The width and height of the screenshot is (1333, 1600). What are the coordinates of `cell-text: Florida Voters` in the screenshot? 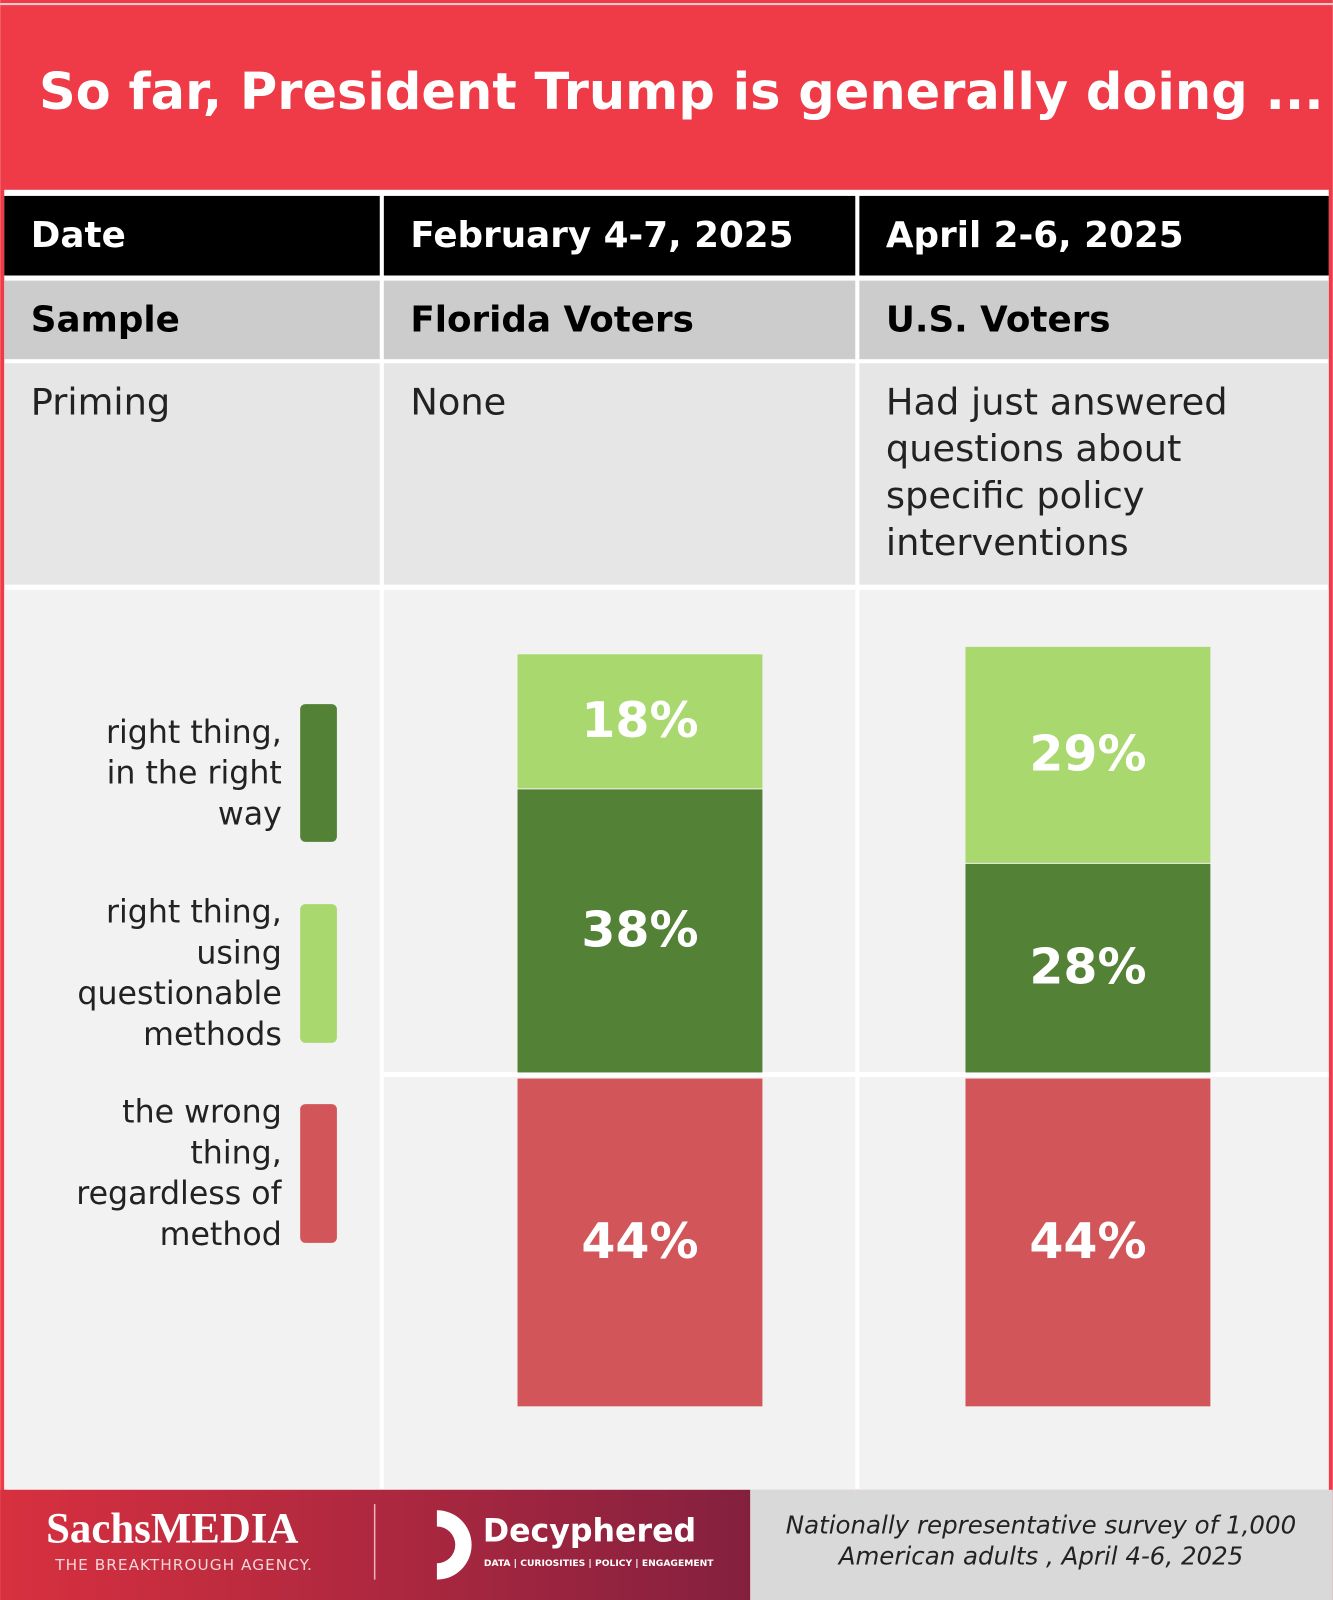 It's located at (552, 320).